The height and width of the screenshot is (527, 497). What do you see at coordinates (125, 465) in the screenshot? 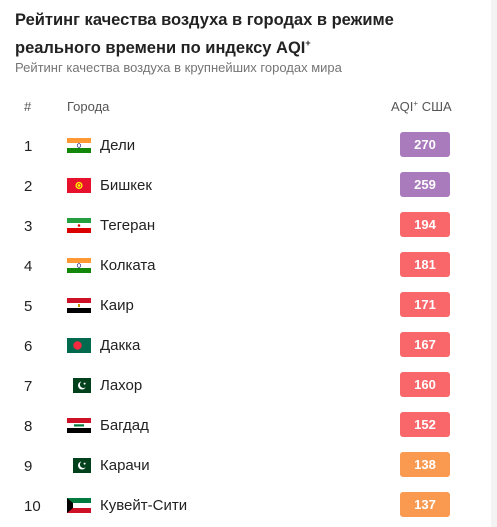
I see `city-name-link: Карачи` at bounding box center [125, 465].